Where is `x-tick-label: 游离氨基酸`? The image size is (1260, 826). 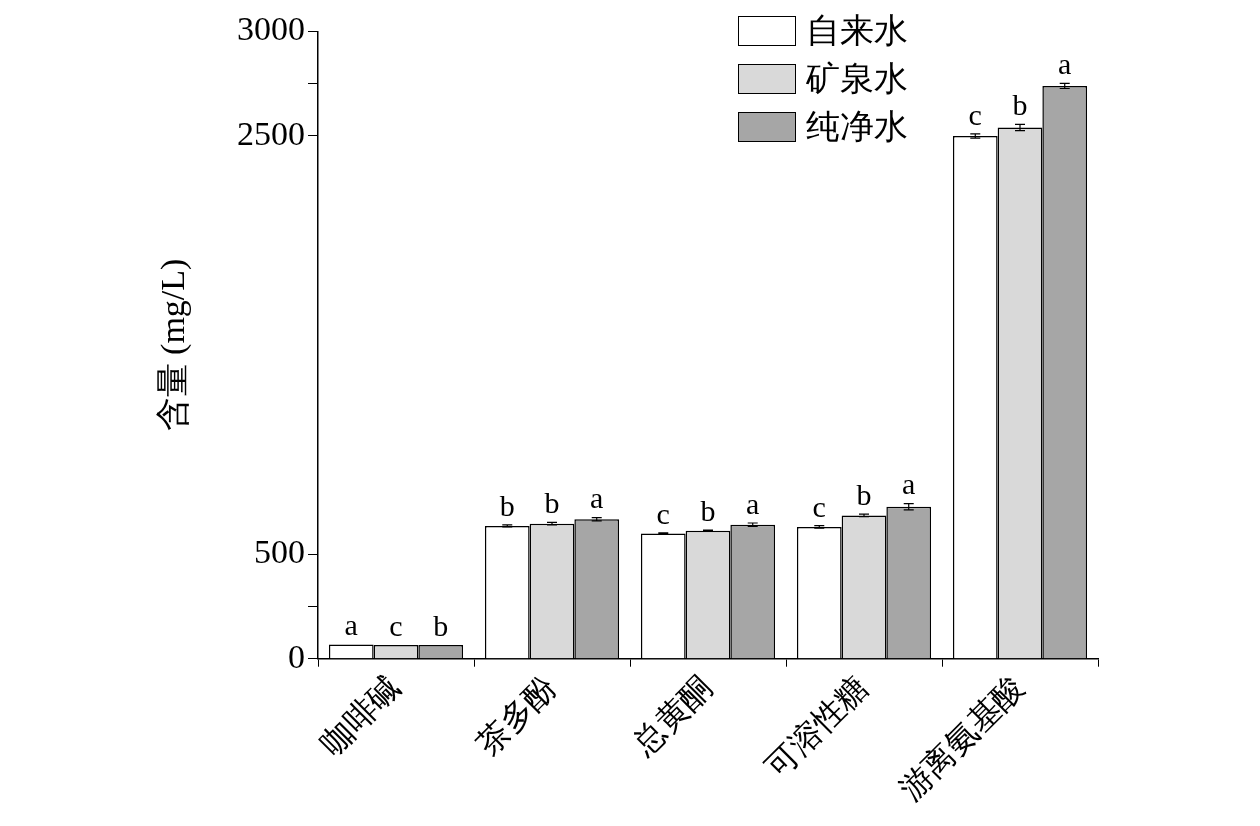 x-tick-label: 游离氨基酸 is located at coordinates (961, 738).